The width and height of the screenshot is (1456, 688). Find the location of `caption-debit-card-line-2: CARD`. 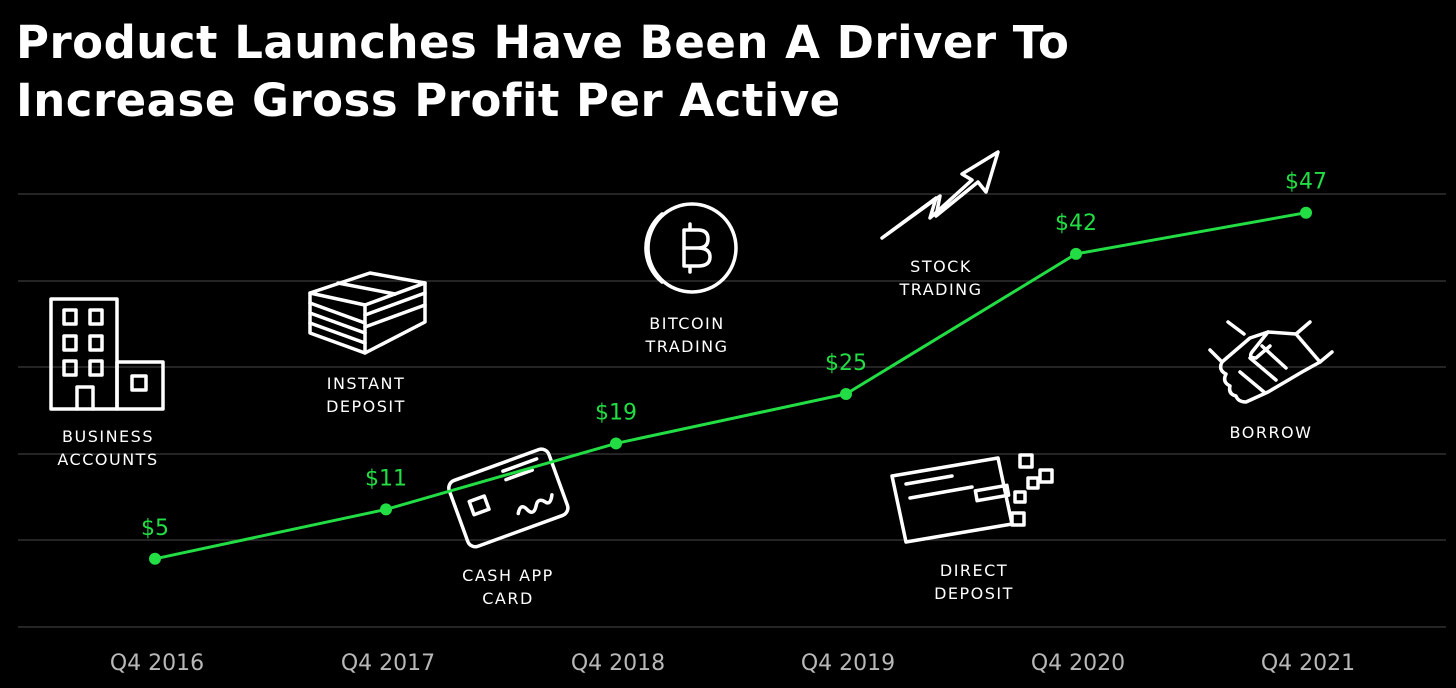

caption-debit-card-line-2: CARD is located at coordinates (508, 598).